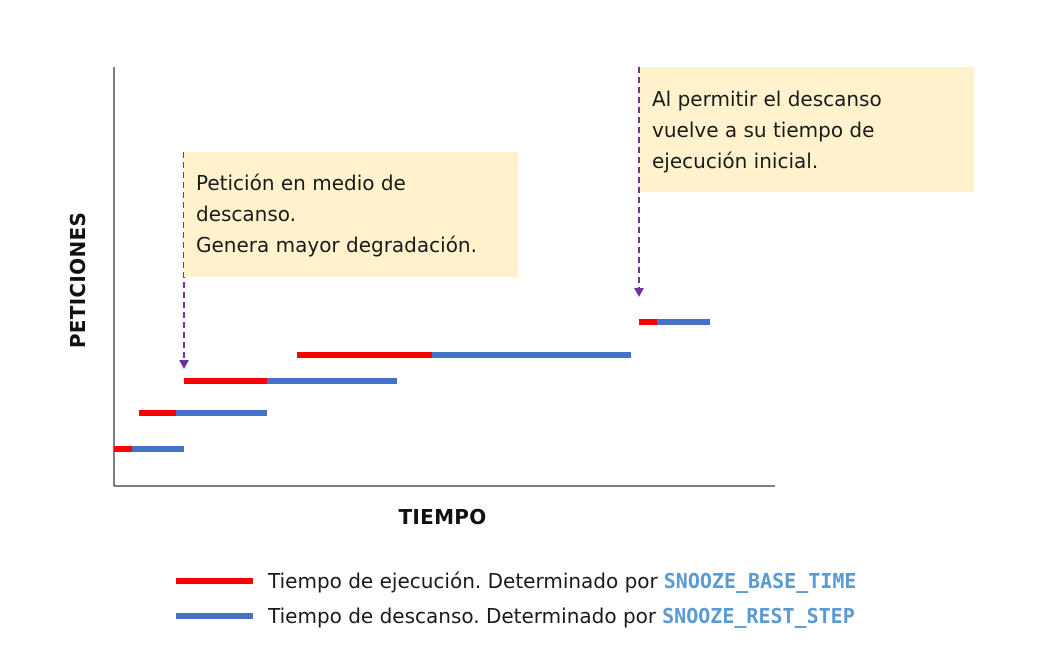 The width and height of the screenshot is (1048, 668). What do you see at coordinates (246, 214) in the screenshot?
I see `callout-1-line-2: descanso.` at bounding box center [246, 214].